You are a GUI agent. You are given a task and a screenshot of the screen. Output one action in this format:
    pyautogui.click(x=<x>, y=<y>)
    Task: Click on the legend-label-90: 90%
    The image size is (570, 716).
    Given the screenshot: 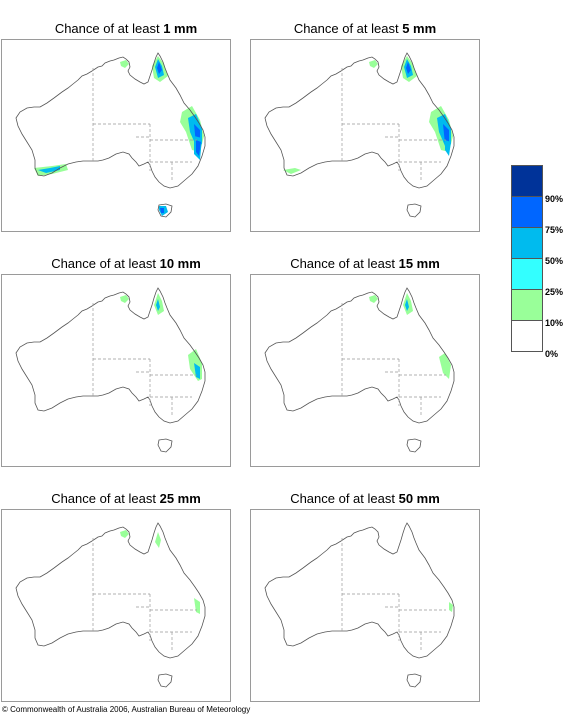 What is the action you would take?
    pyautogui.click(x=554, y=199)
    